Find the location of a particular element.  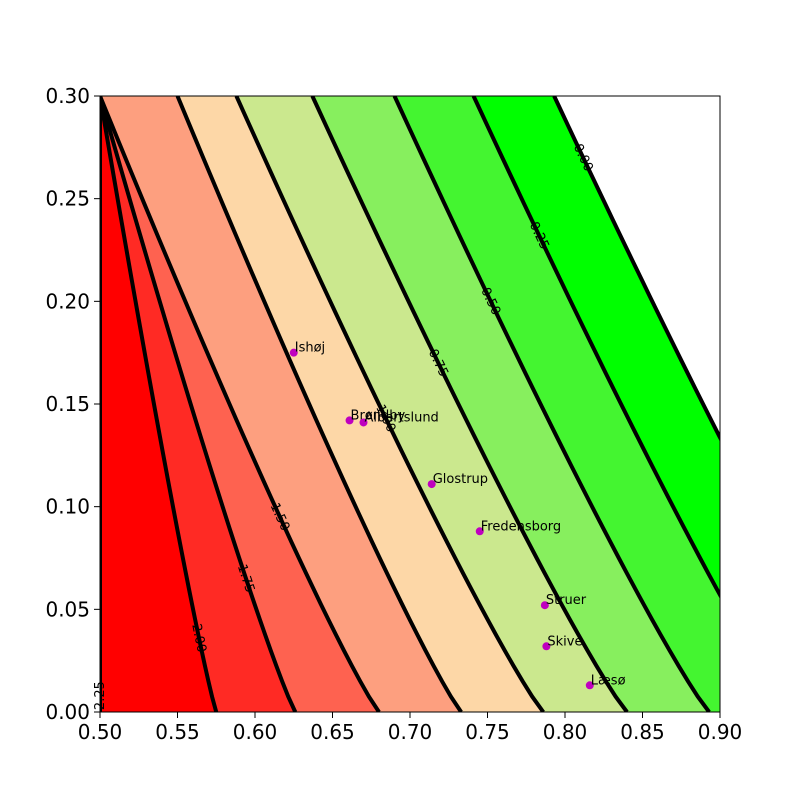

point-Ishøj: Ishøj is located at coordinates (307, 349).